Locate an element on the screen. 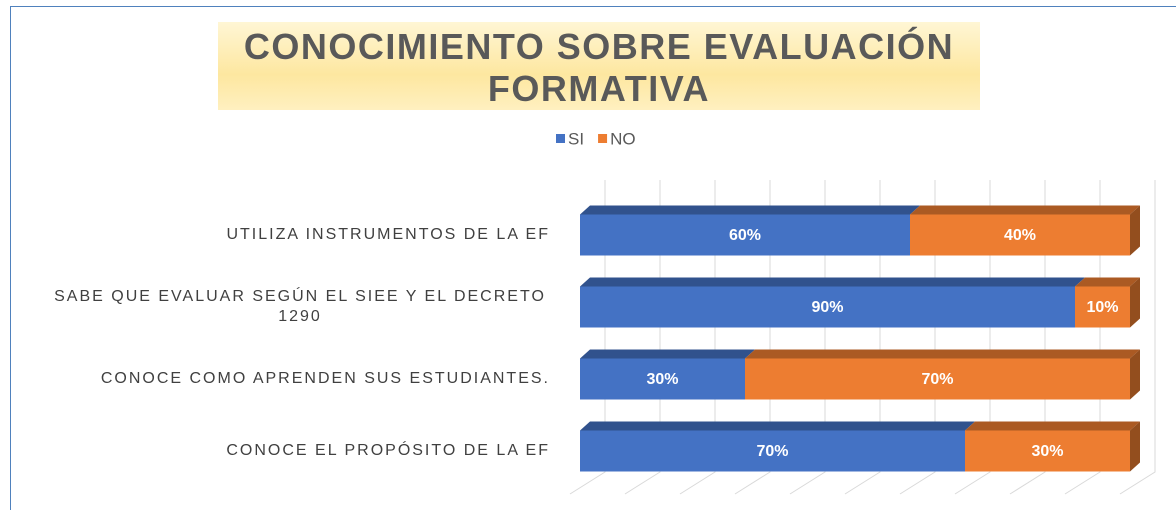 The width and height of the screenshot is (1176, 510). category-label: UTILIZA INSTRUMENTOS DE LA EF is located at coordinates (280, 235).